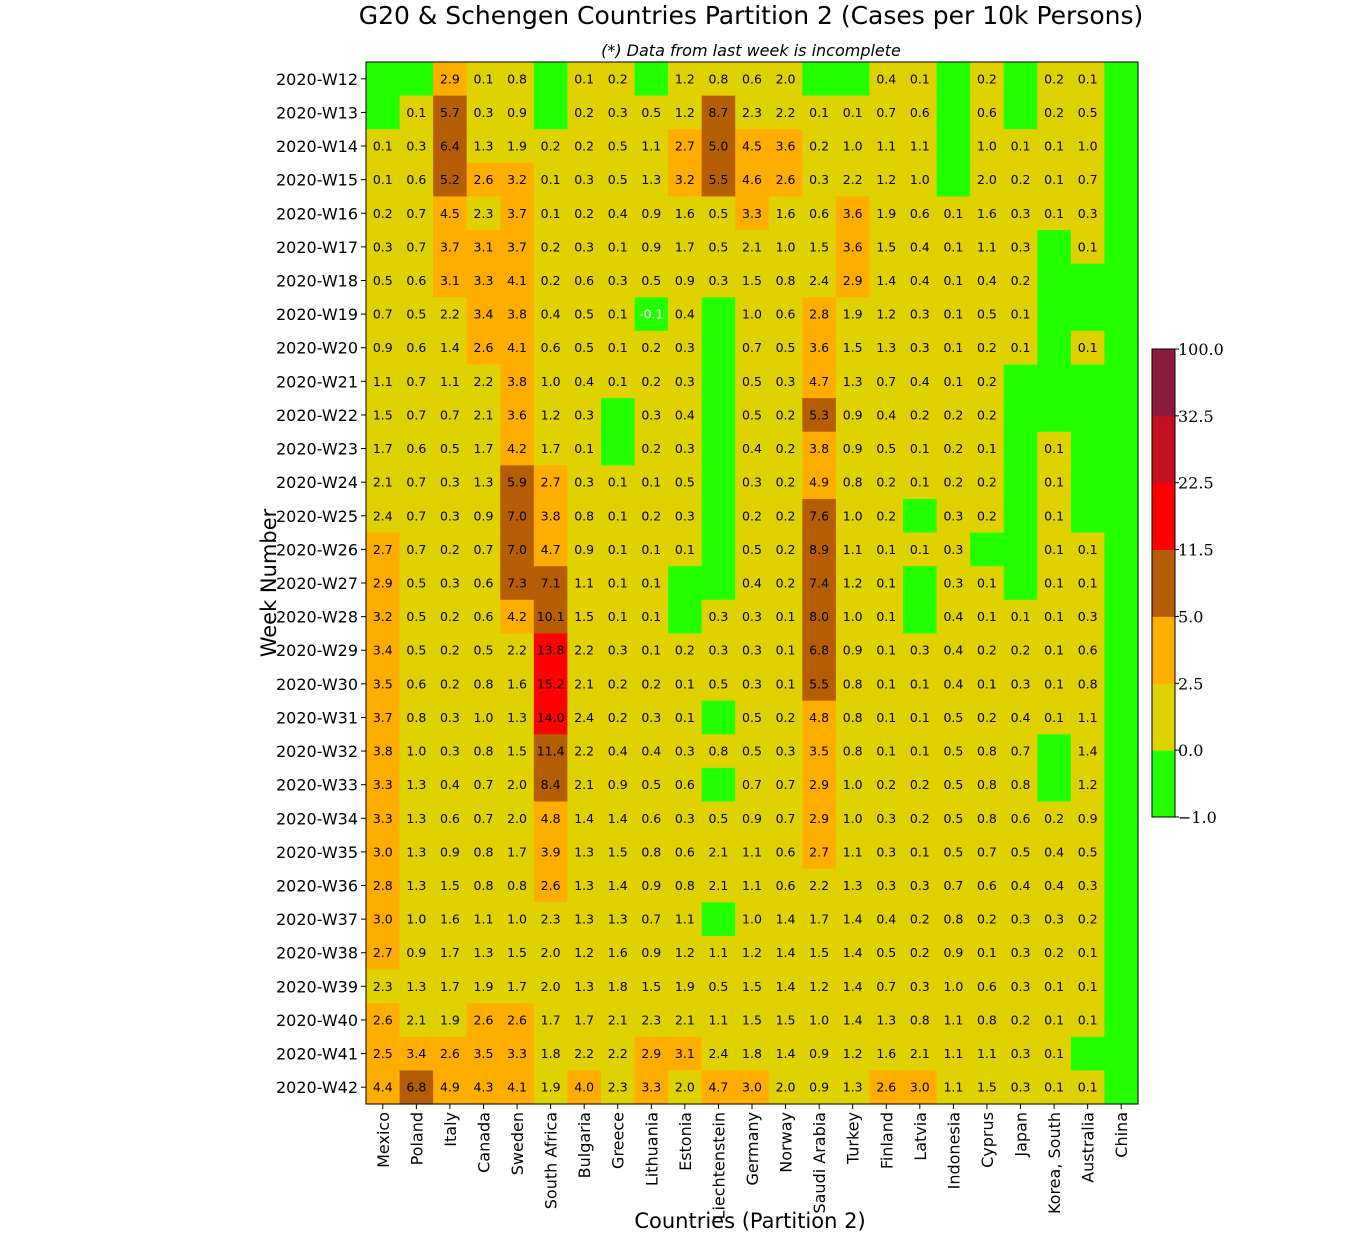 The image size is (1360, 1240). Describe the element at coordinates (517, 515) in the screenshot. I see `cell-value-label: 7.0` at that location.